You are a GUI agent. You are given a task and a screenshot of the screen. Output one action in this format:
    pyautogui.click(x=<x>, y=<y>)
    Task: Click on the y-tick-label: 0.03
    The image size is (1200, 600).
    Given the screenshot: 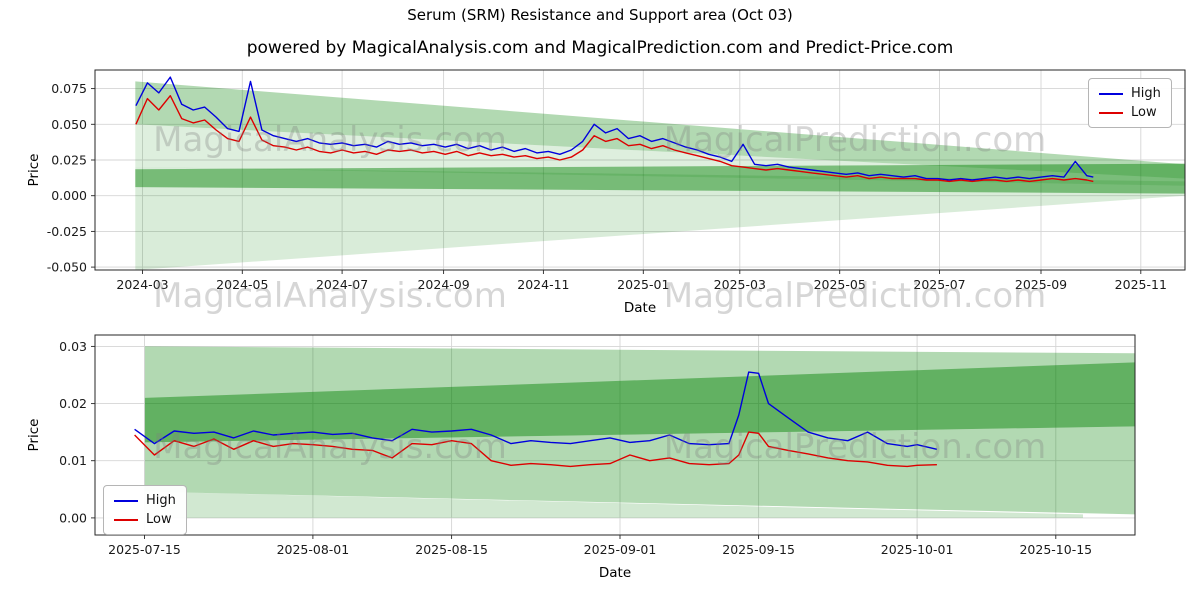 What is the action you would take?
    pyautogui.click(x=73, y=346)
    